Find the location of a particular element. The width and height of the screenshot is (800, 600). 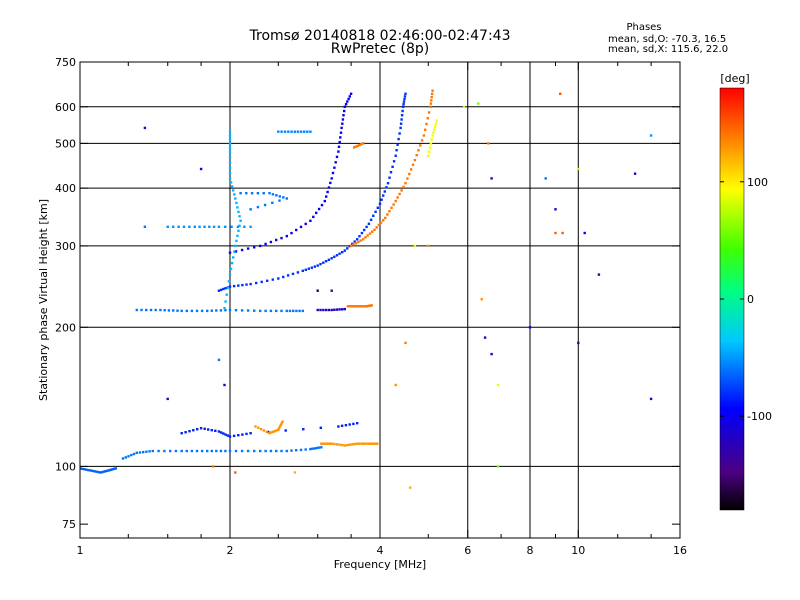

chart-subtitle: RwPretec (8p) is located at coordinates (380, 49).